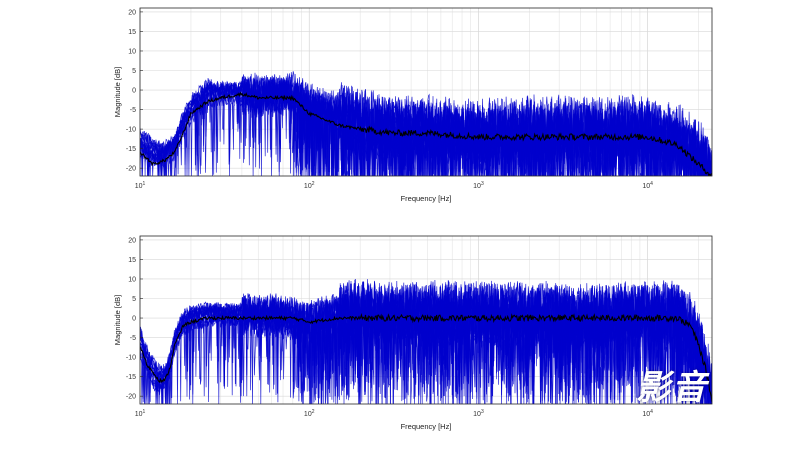  I want to click on watermark-text: 影音, so click(672, 388).